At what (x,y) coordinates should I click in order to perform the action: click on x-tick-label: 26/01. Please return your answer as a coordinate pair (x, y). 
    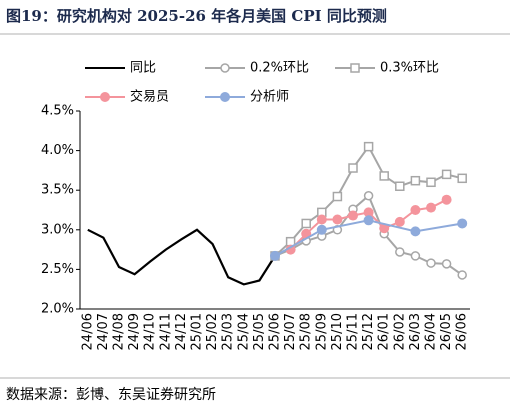
    Looking at the image, I should click on (384, 331).